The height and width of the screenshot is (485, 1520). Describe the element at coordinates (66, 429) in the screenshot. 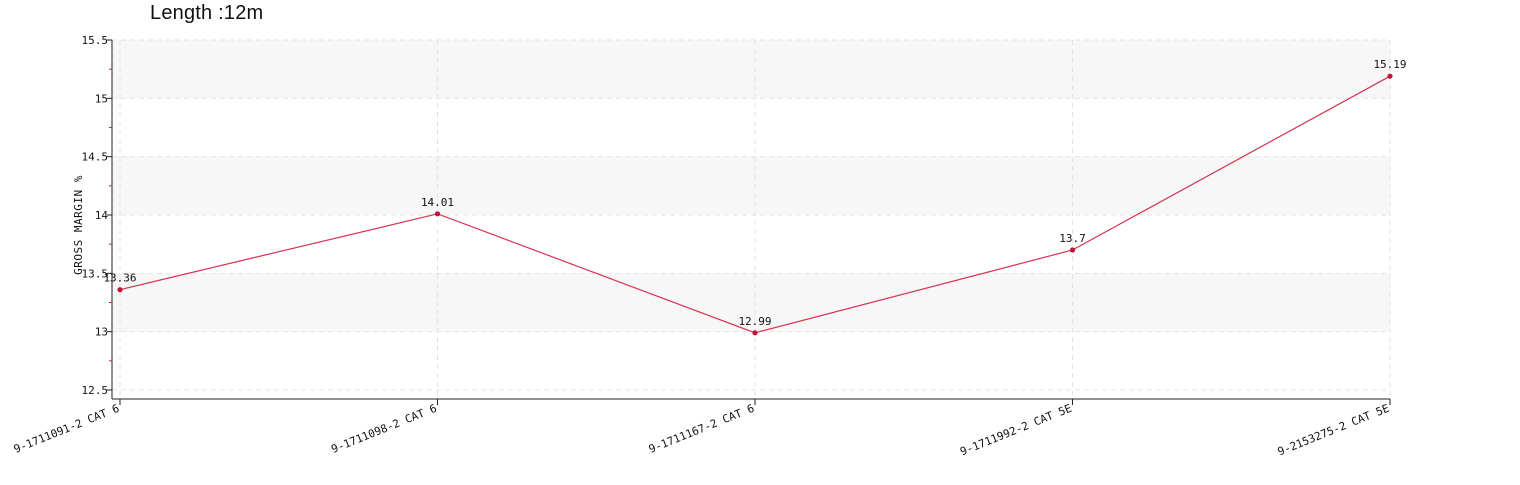

I see `x-tick-label: 9-1711091-2 CAT 6` at that location.